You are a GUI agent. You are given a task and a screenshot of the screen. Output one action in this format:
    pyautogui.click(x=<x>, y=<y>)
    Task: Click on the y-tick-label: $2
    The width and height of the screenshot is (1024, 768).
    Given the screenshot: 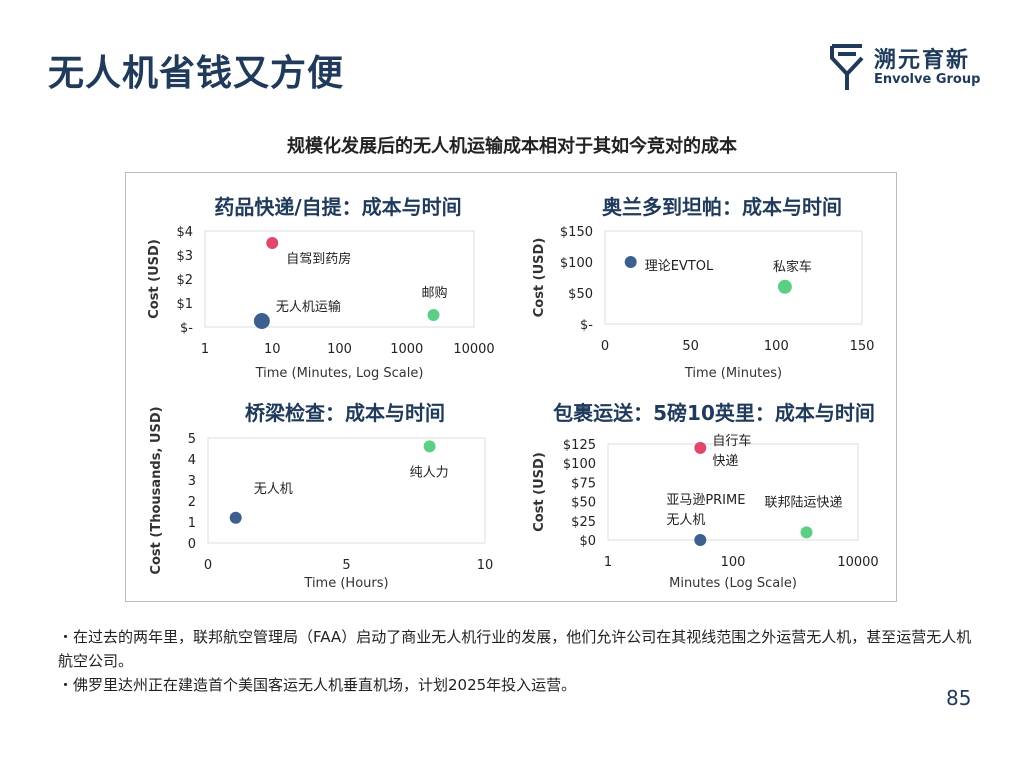 What is the action you would take?
    pyautogui.click(x=184, y=280)
    